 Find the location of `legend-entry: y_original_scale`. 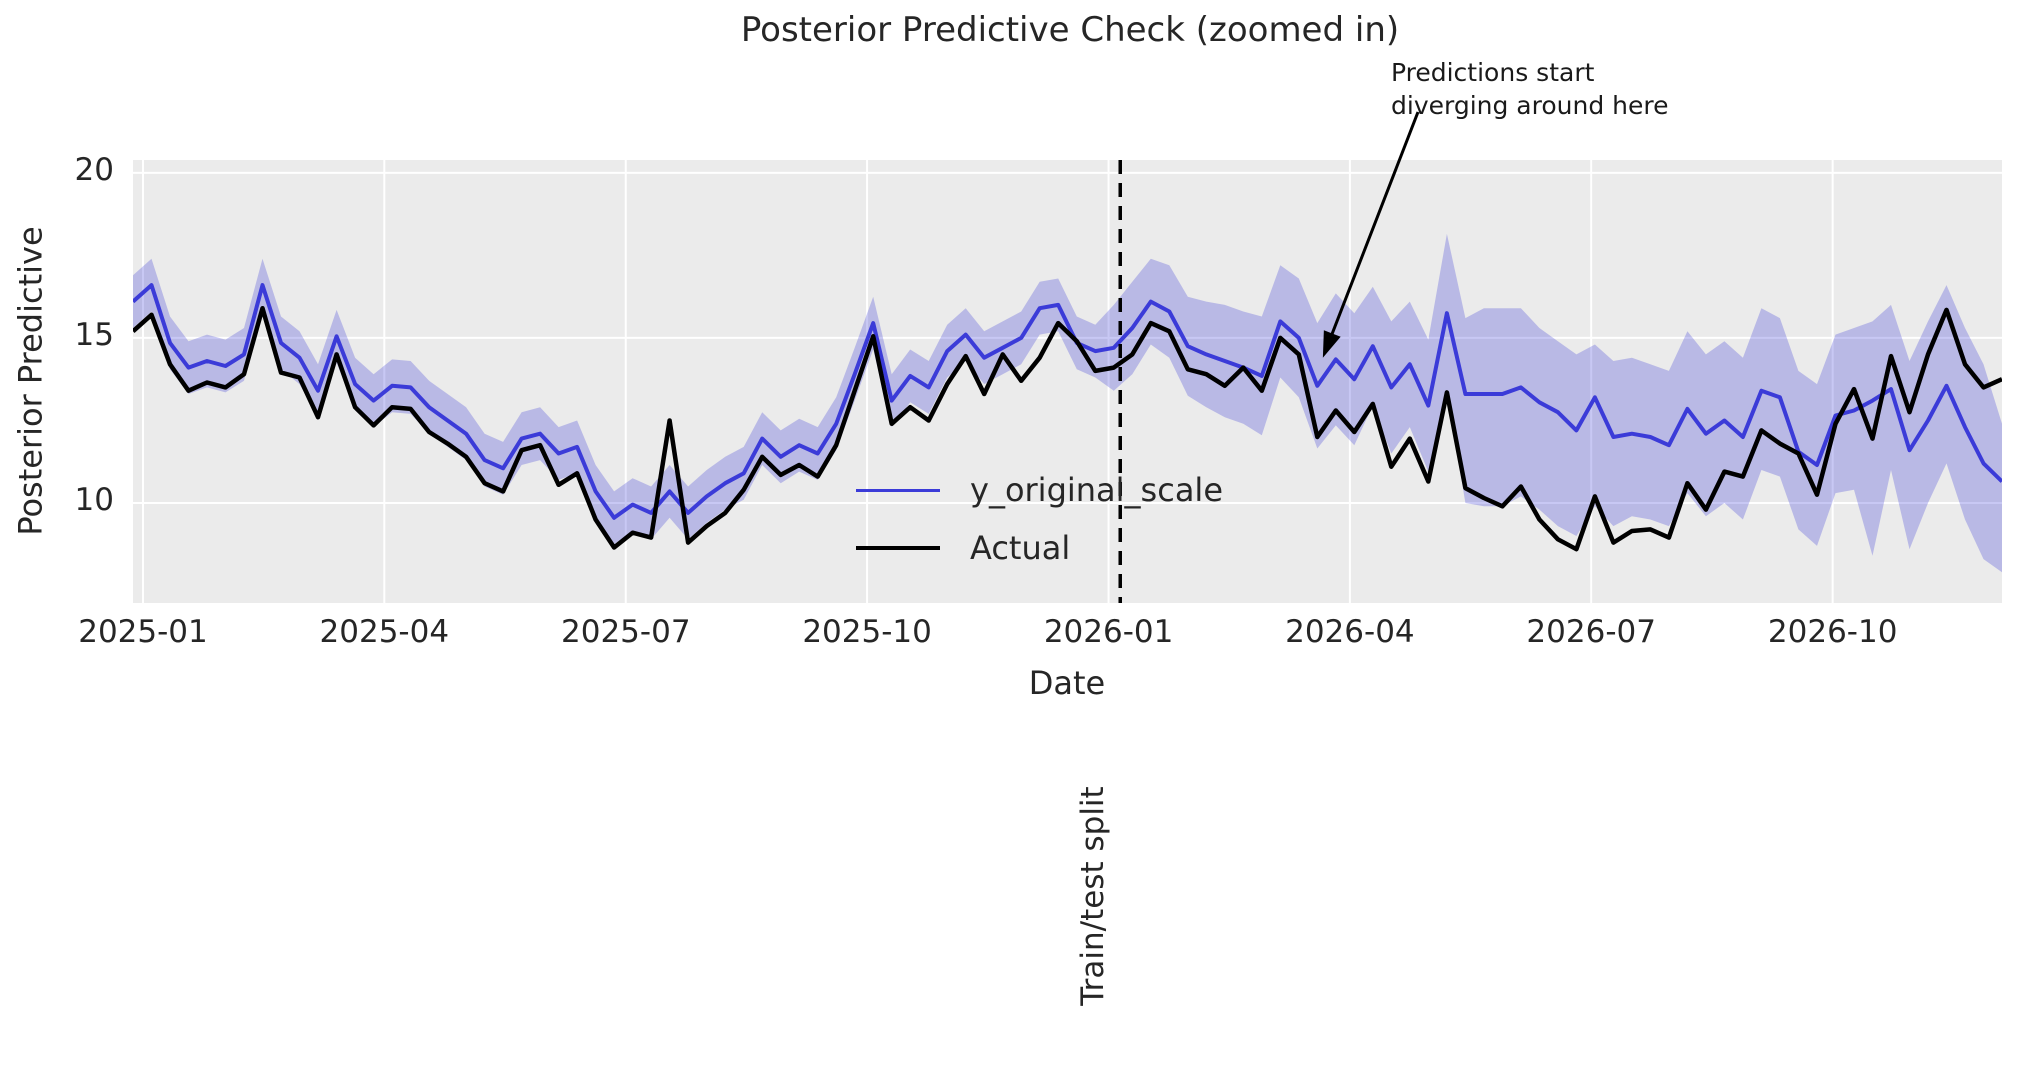

legend-entry: y_original_scale is located at coordinates (1039, 490).